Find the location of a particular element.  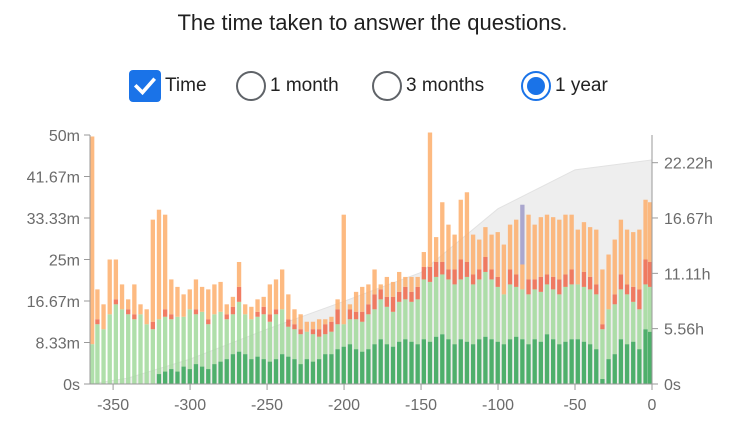

x-tick-label: -300 is located at coordinates (190, 405).